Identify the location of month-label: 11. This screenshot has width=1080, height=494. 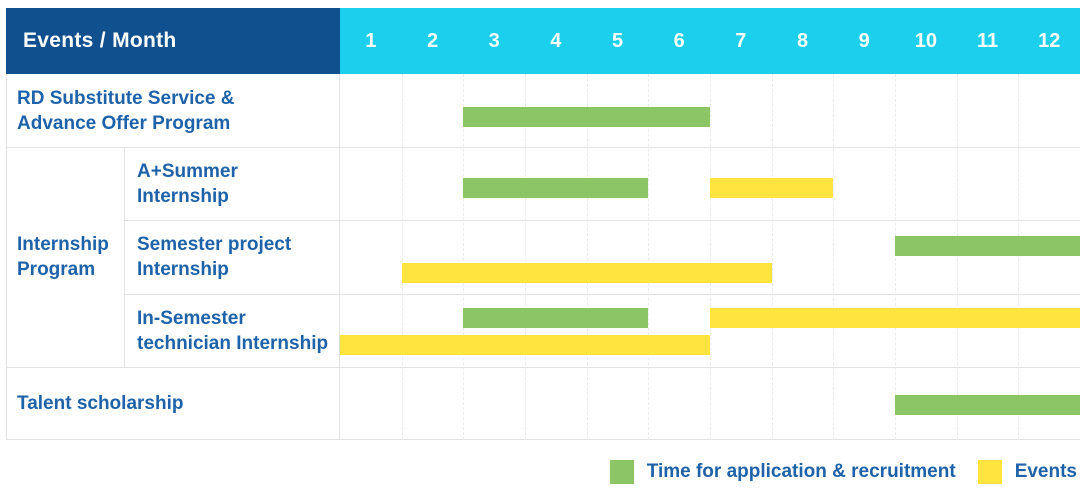
(987, 40).